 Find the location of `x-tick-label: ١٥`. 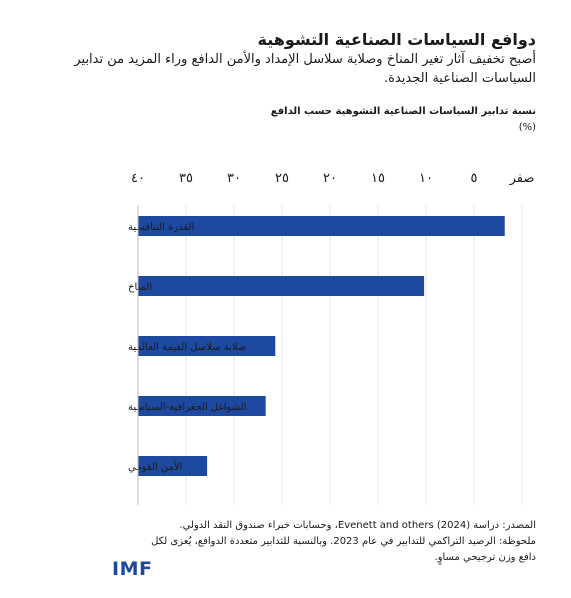

x-tick-label: ١٥ is located at coordinates (378, 178).